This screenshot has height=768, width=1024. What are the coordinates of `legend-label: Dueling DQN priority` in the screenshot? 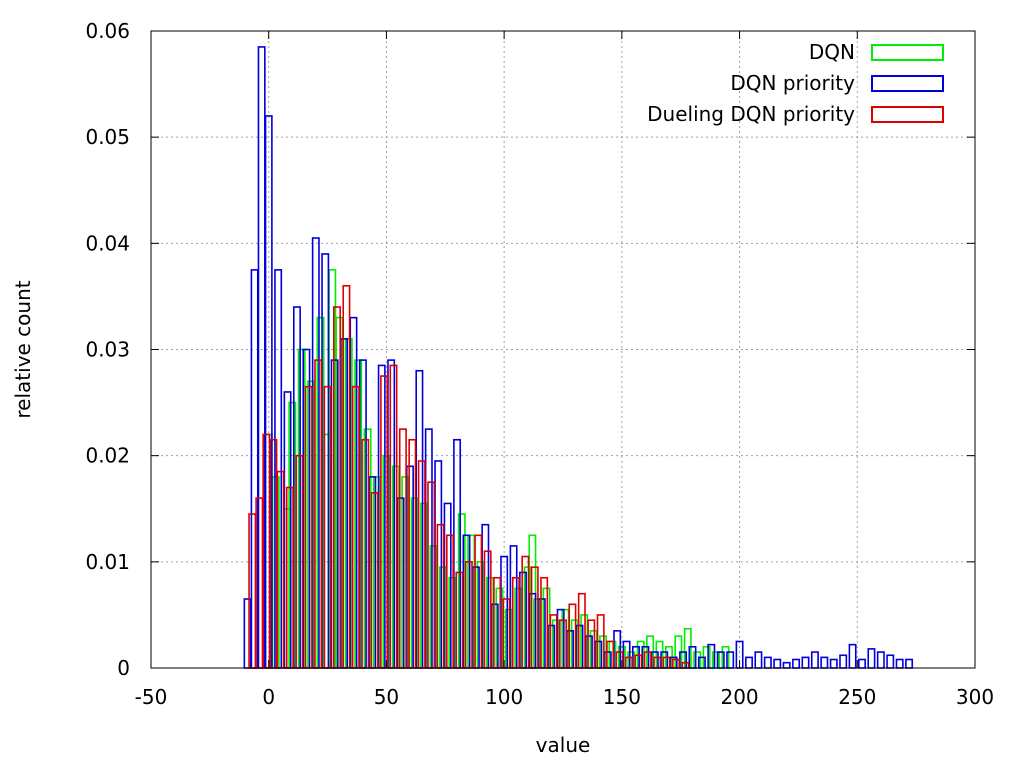 It's located at (751, 114).